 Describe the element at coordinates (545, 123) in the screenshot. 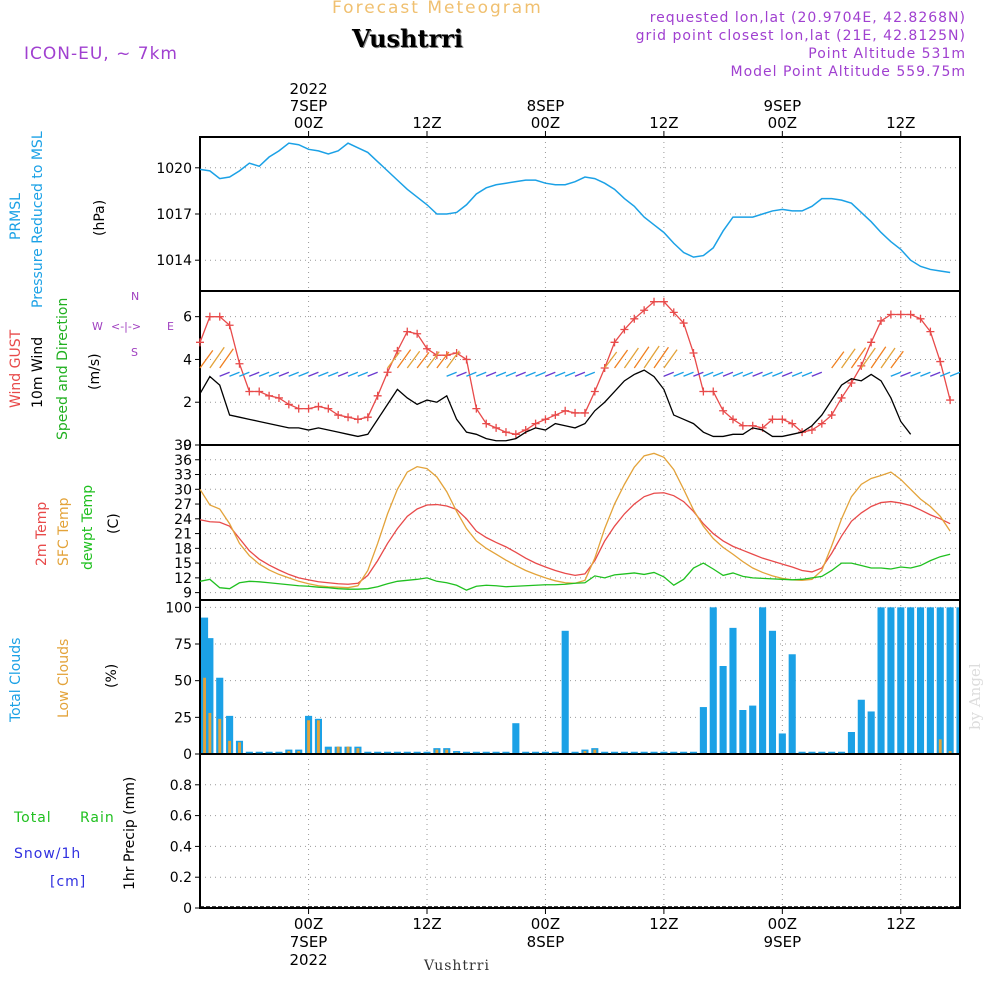

I see `top-axis-label: 00Z` at that location.